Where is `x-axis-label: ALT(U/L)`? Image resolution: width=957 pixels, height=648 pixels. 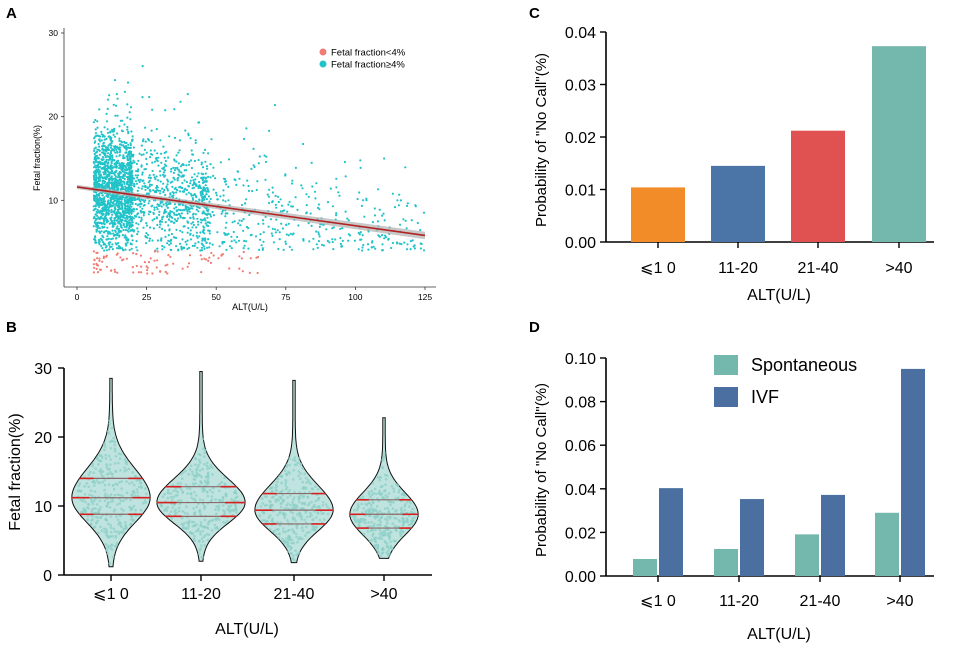 x-axis-label: ALT(U/L) is located at coordinates (250, 307).